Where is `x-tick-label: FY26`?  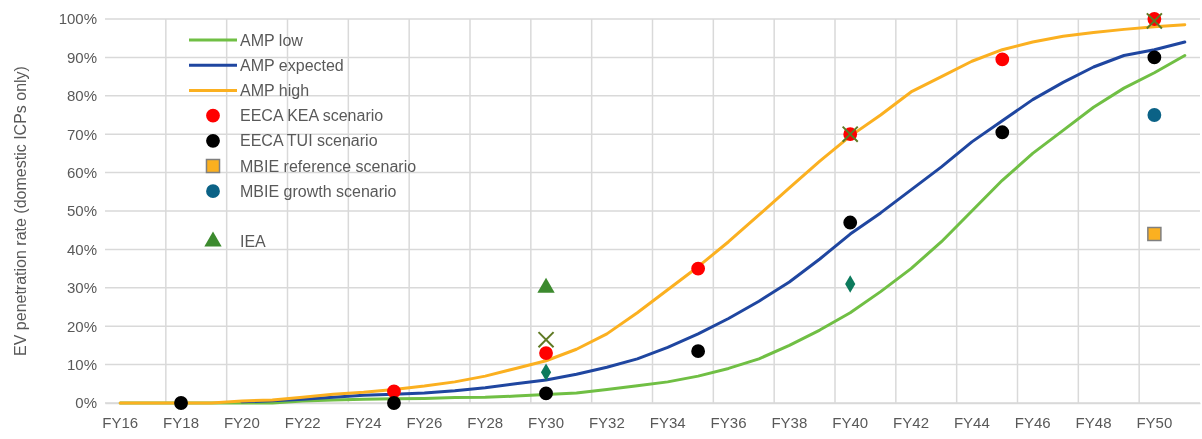
x-tick-label: FY26 is located at coordinates (424, 422).